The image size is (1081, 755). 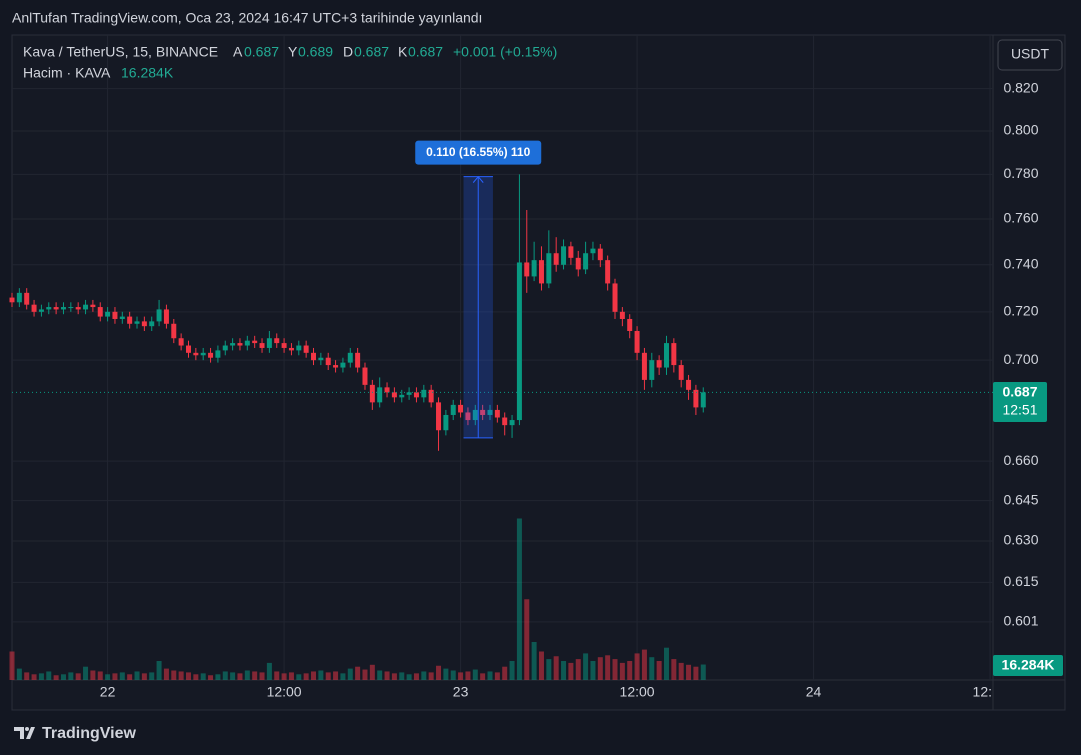 I want to click on currency-button: USDT, so click(x=1030, y=55).